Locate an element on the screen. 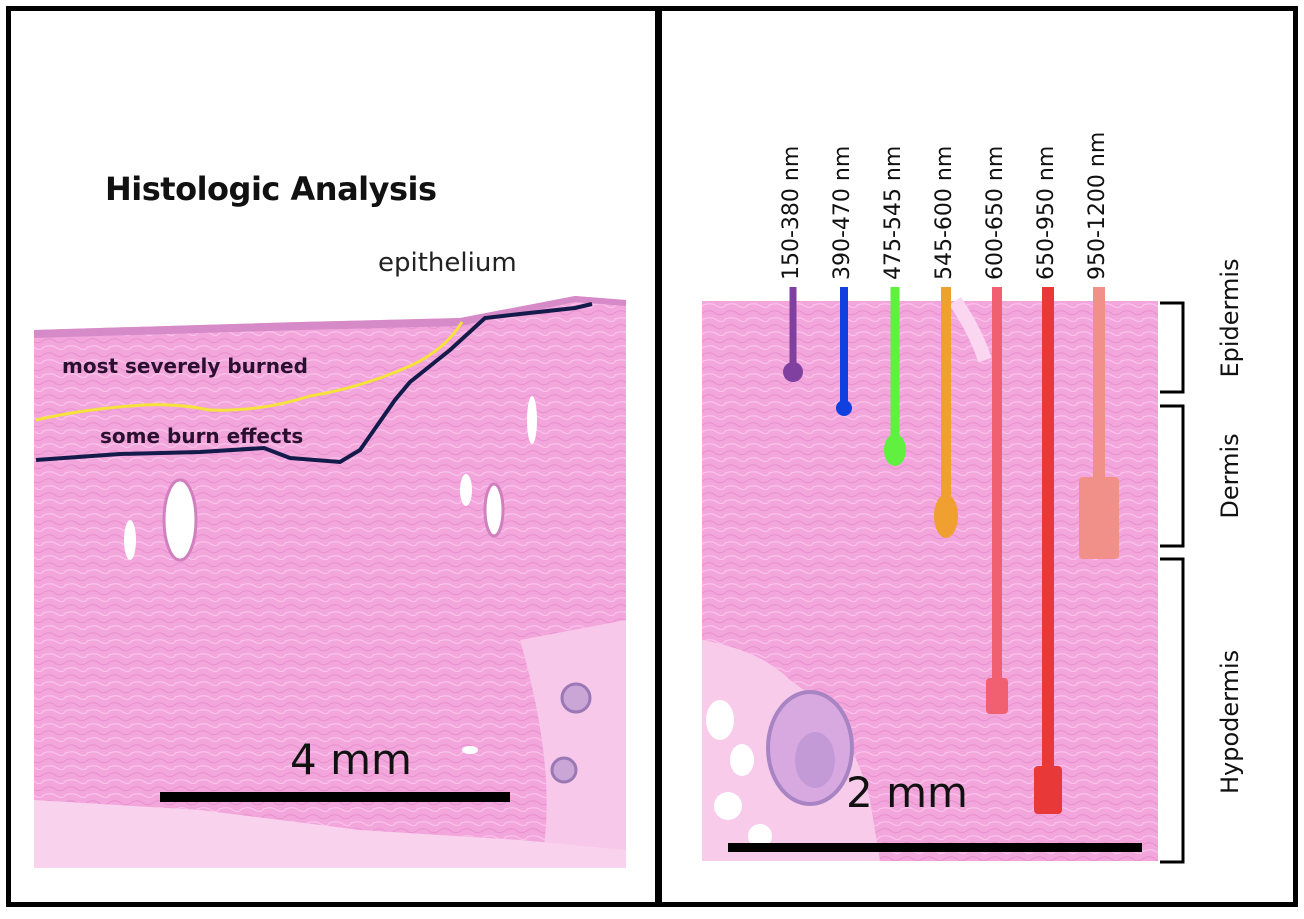 This screenshot has width=1304, height=919. wavelength-label-4: 545-600 nm is located at coordinates (944, 212).